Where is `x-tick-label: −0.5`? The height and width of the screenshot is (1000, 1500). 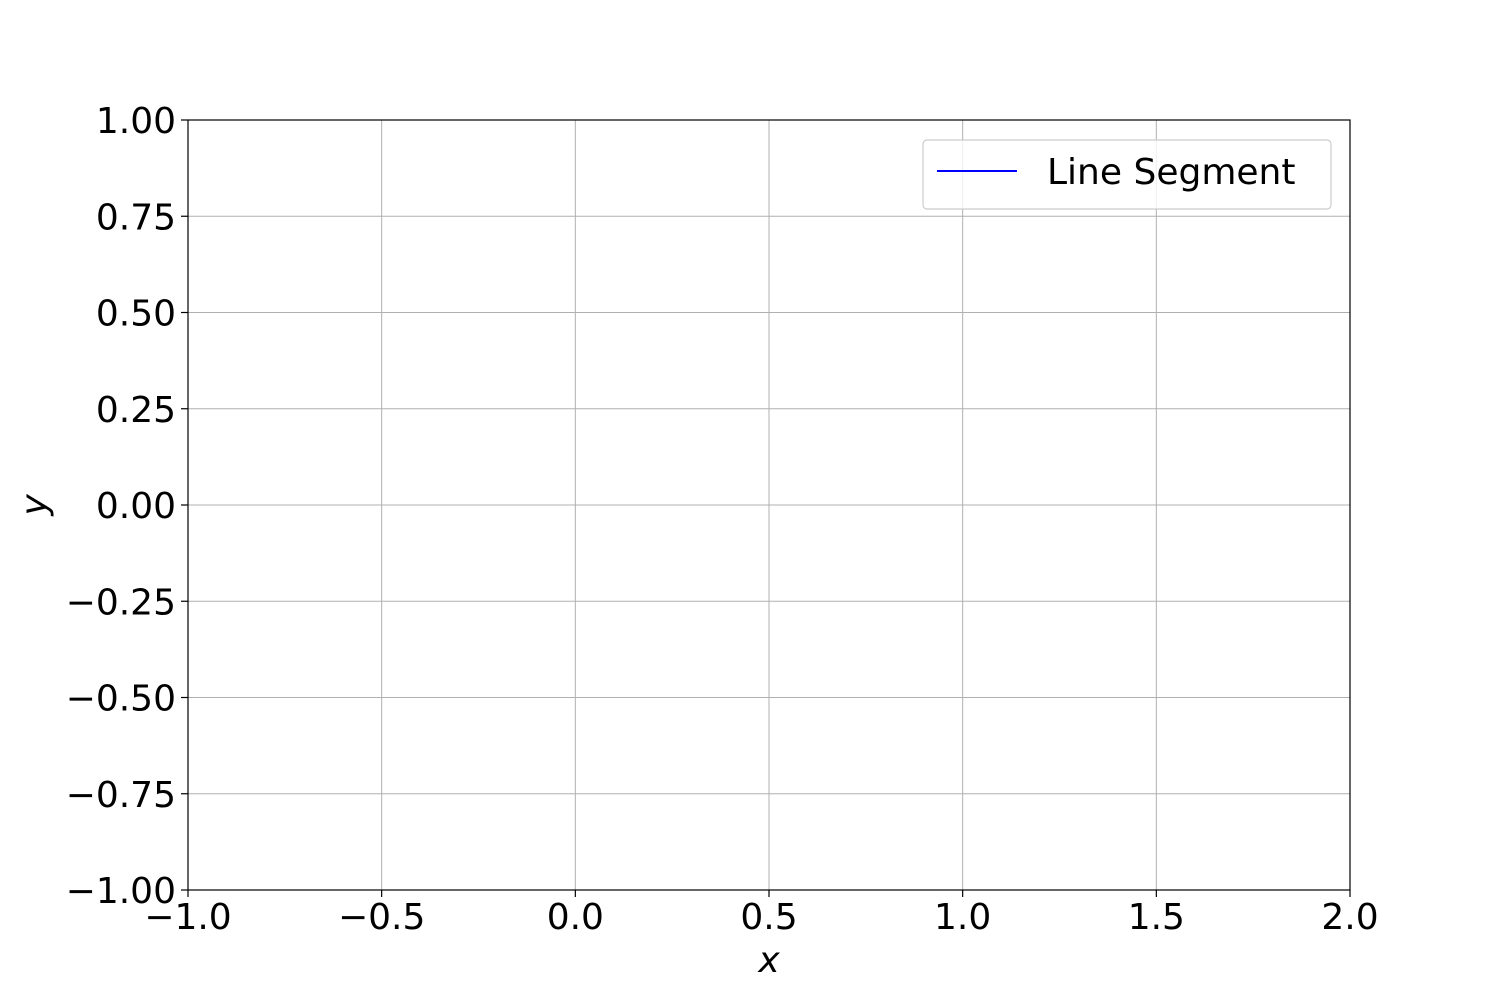
x-tick-label: −0.5 is located at coordinates (381, 917).